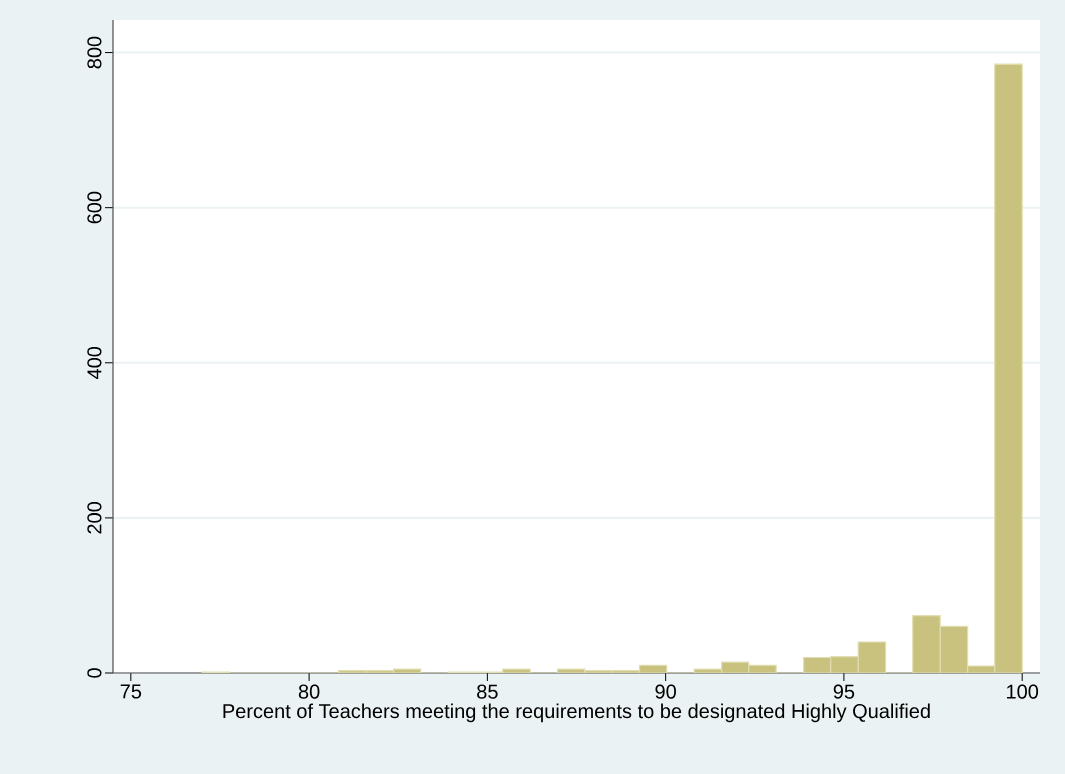  Describe the element at coordinates (94, 363) in the screenshot. I see `y-tick-label: 400` at that location.